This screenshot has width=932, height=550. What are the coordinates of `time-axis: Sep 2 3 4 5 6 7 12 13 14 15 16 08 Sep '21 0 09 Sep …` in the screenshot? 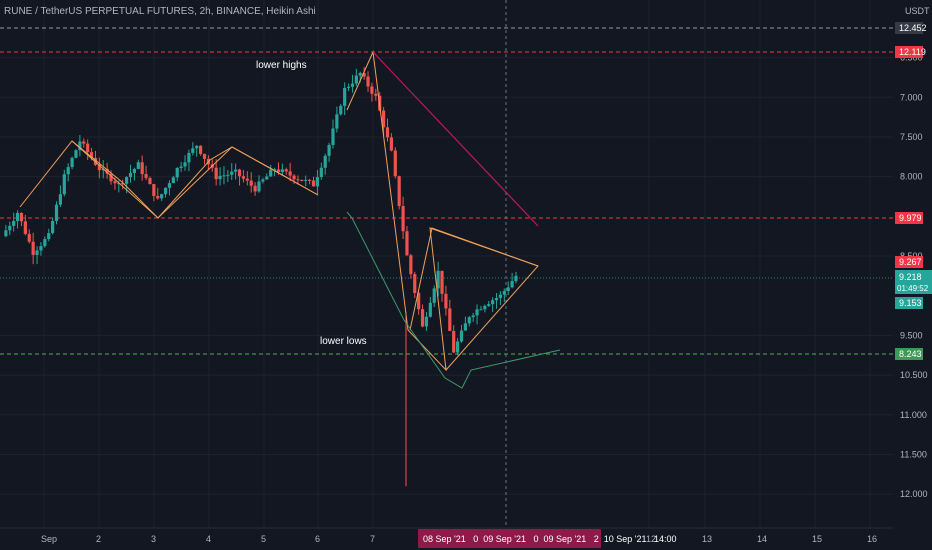 It's located at (466, 538).